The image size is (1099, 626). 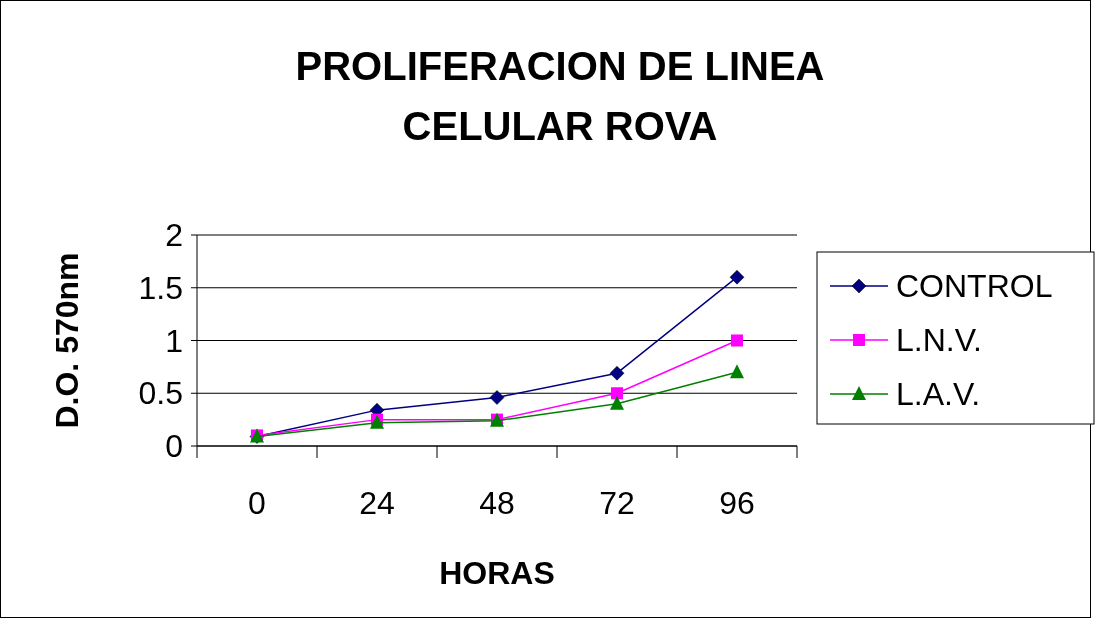 What do you see at coordinates (160, 393) in the screenshot?
I see `y-tick-label: 0.5` at bounding box center [160, 393].